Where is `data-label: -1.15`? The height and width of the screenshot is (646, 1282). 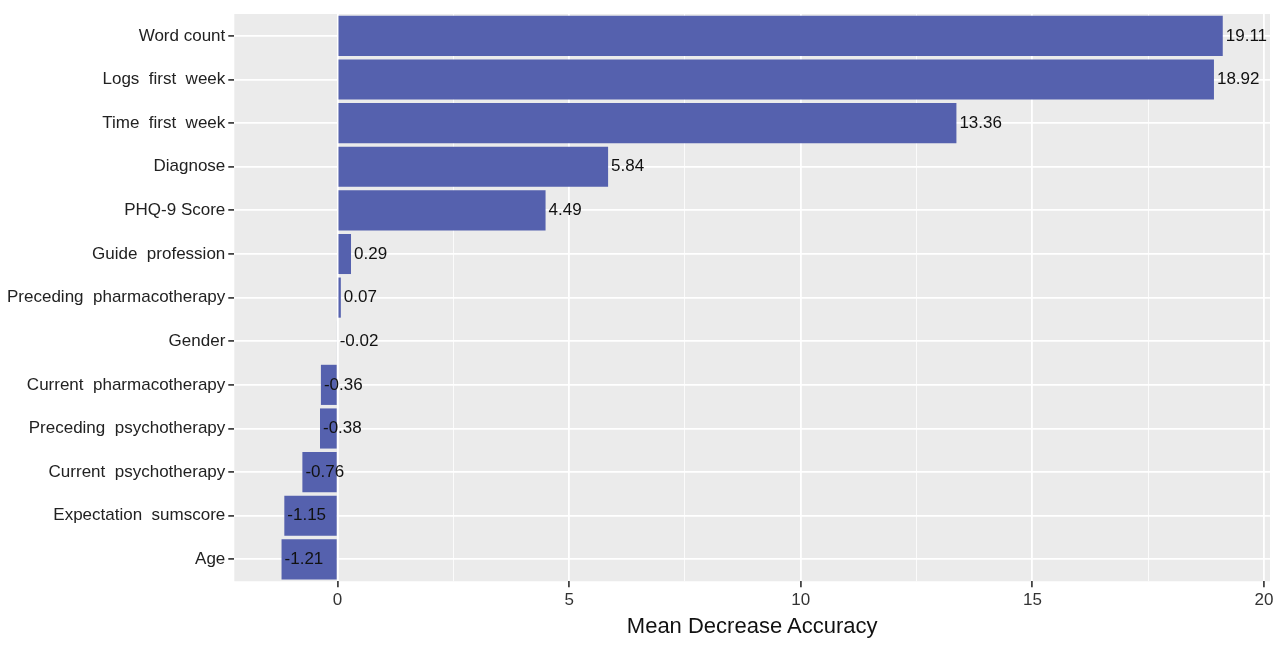 data-label: -1.15 is located at coordinates (307, 515).